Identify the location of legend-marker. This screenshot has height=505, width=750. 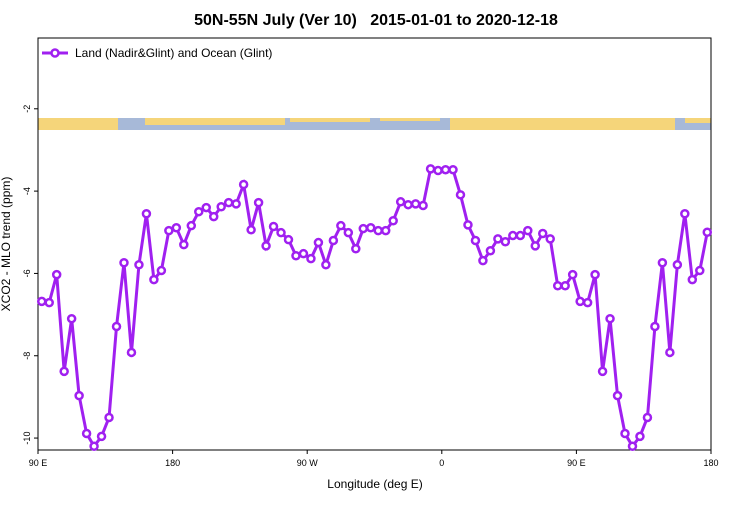
(55, 53).